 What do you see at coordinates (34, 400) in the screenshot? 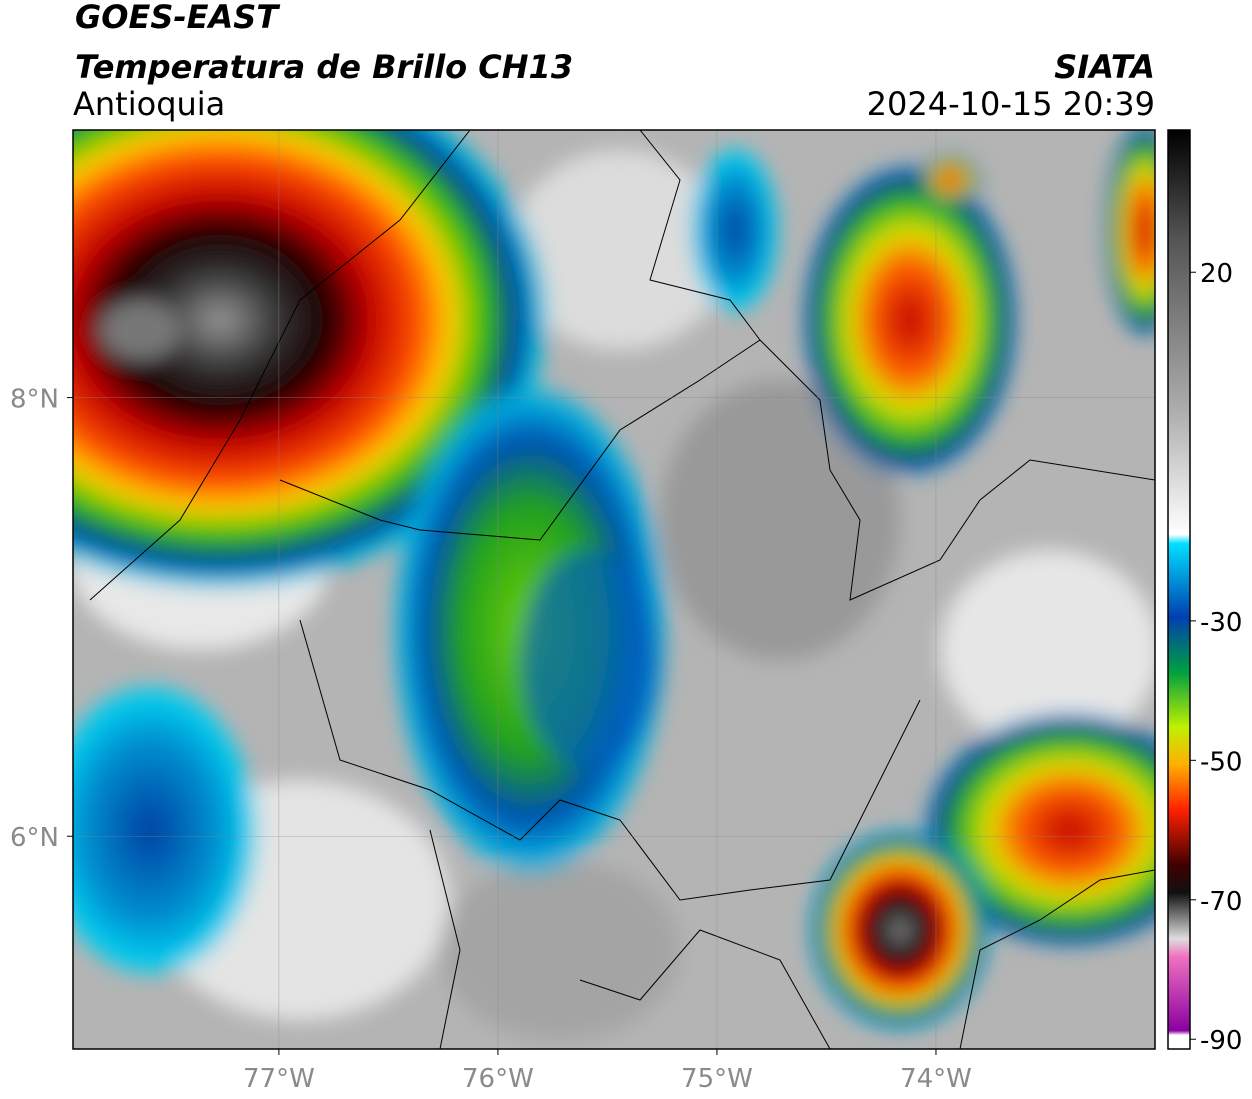
I see `y-tick-label: 8°N` at bounding box center [34, 400].